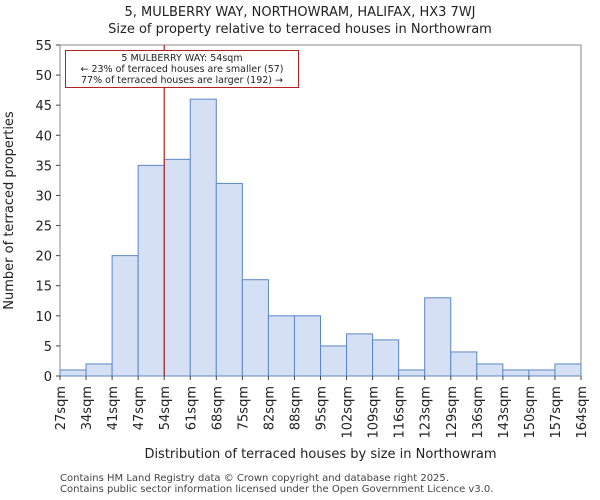  What do you see at coordinates (426, 412) in the screenshot?
I see `x-tick-label: 123sqm` at bounding box center [426, 412].